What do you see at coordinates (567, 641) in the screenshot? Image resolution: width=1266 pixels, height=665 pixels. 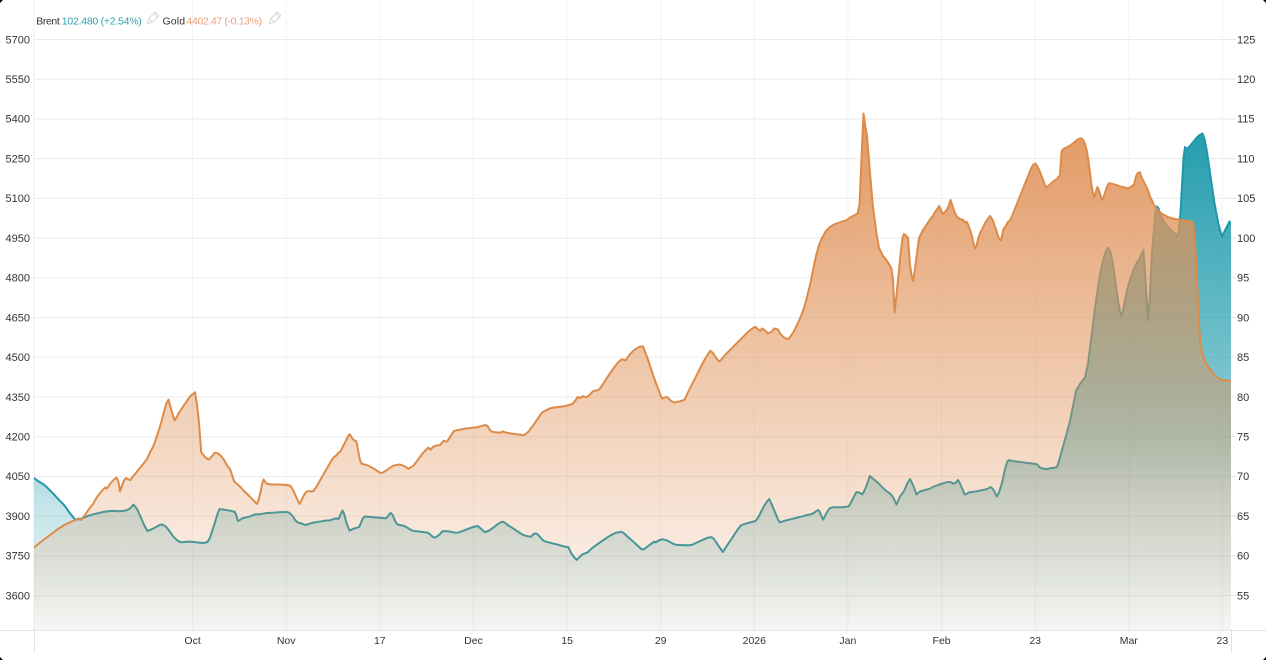 I see `svg-text: 15` at bounding box center [567, 641].